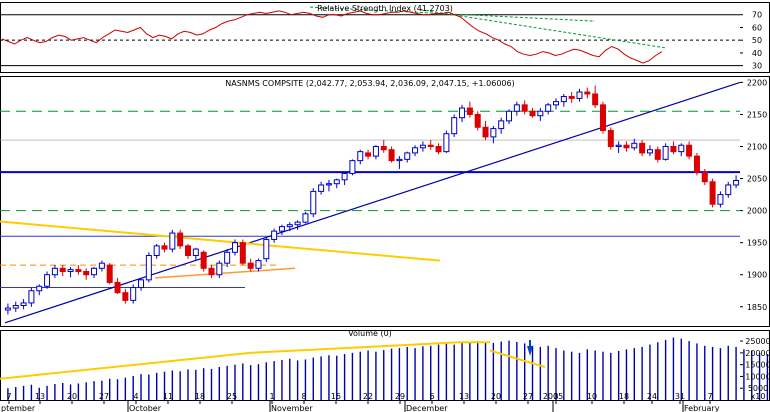  I want to click on rsi-tick-label: 40, so click(757, 53).